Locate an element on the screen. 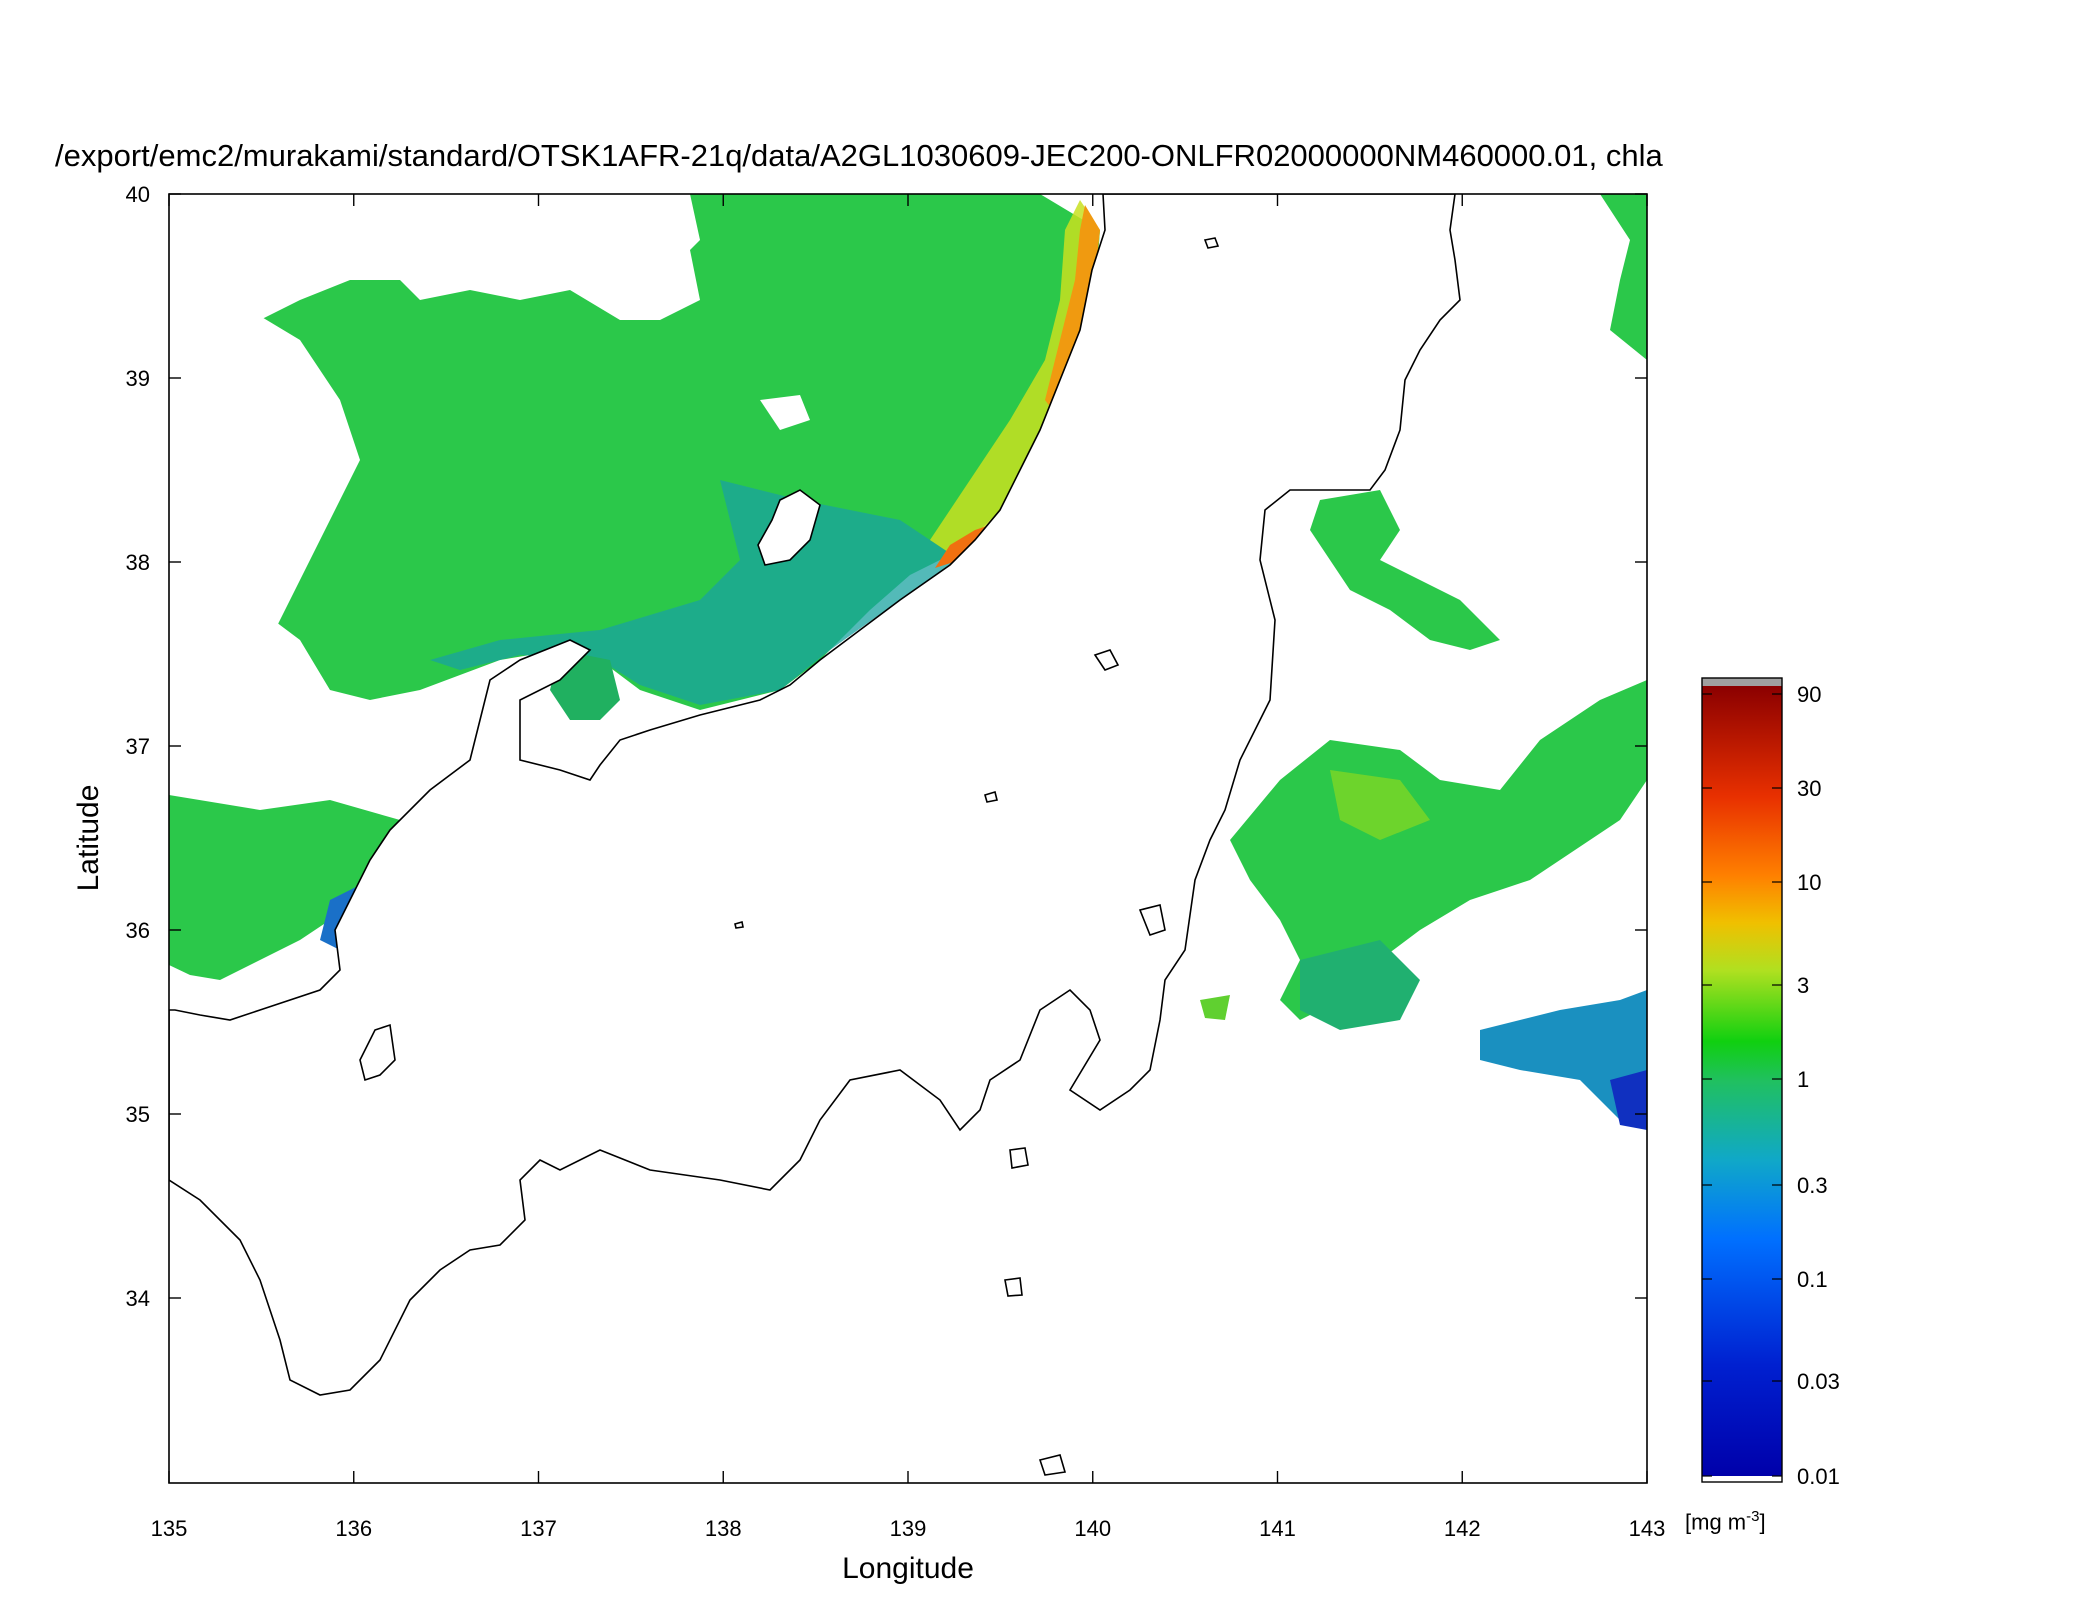  colorbar-tick-marks is located at coordinates (1742, 1085).